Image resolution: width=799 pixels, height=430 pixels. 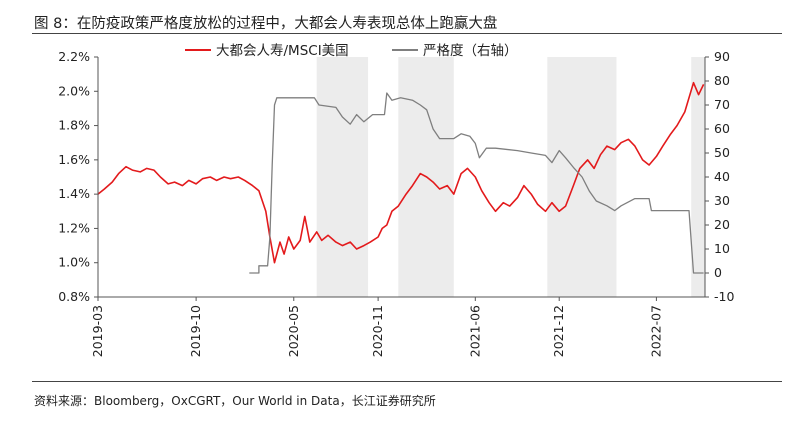 What do you see at coordinates (74, 159) in the screenshot?
I see `left-tick-label: 1.6%` at bounding box center [74, 159].